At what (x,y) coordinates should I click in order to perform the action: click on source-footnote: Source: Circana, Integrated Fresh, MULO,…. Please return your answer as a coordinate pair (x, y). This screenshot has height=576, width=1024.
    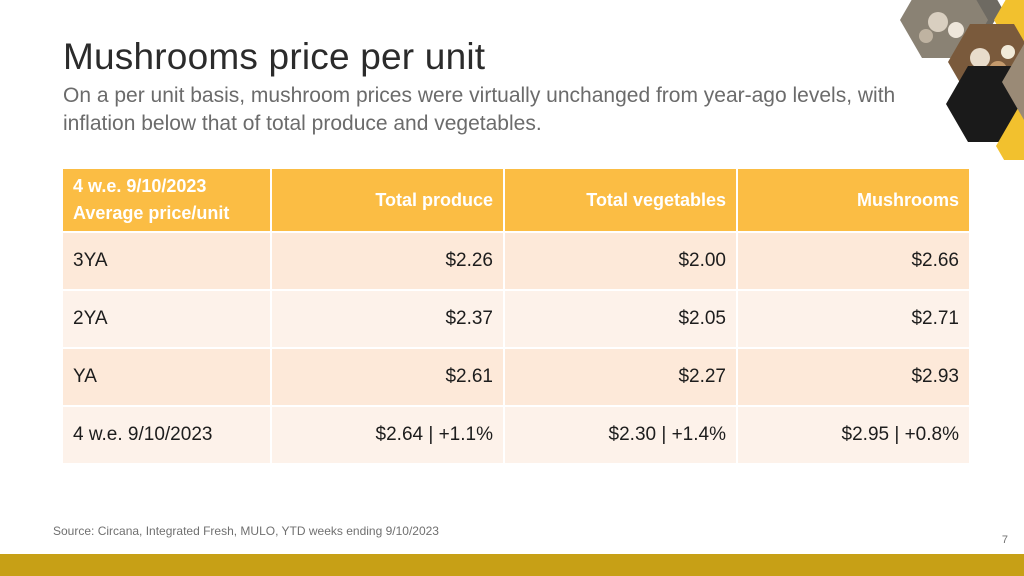
    Looking at the image, I should click on (246, 531).